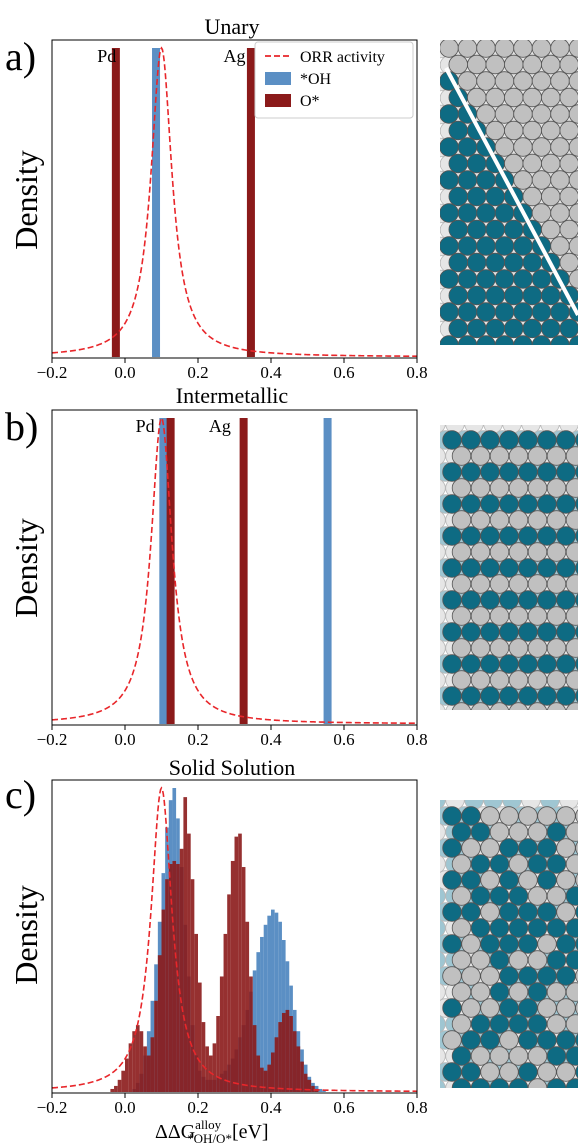 The height and width of the screenshot is (1143, 578). I want to click on panel-letter-b: b), so click(21, 426).